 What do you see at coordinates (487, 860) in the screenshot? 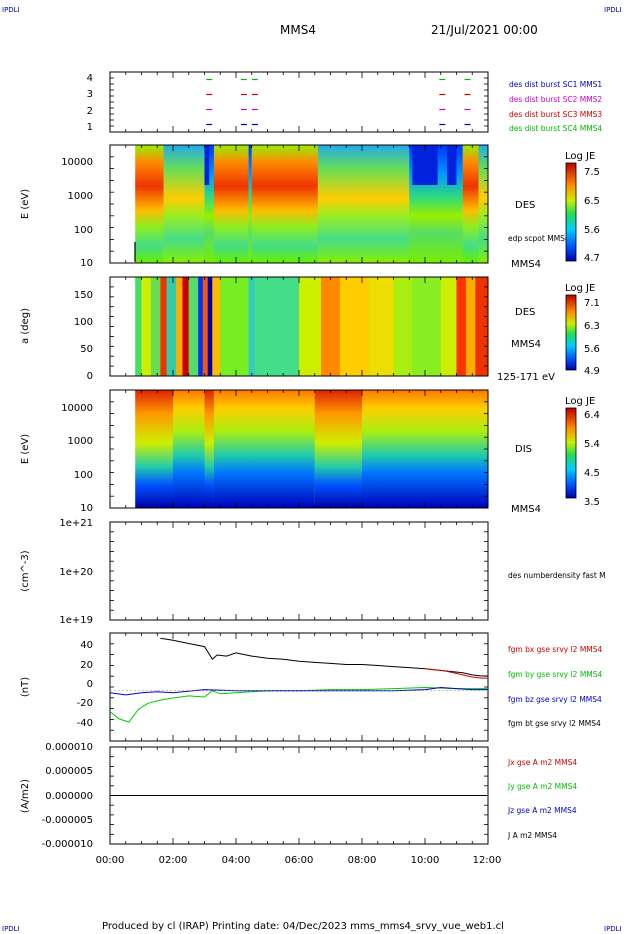
I see `time-tick-6: 12:00` at bounding box center [487, 860].